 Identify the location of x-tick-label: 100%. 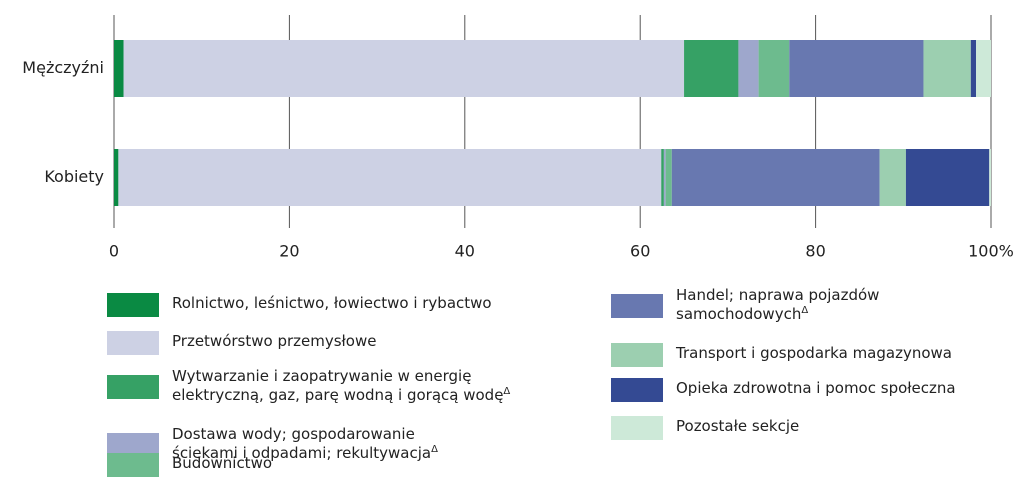
(991, 251).